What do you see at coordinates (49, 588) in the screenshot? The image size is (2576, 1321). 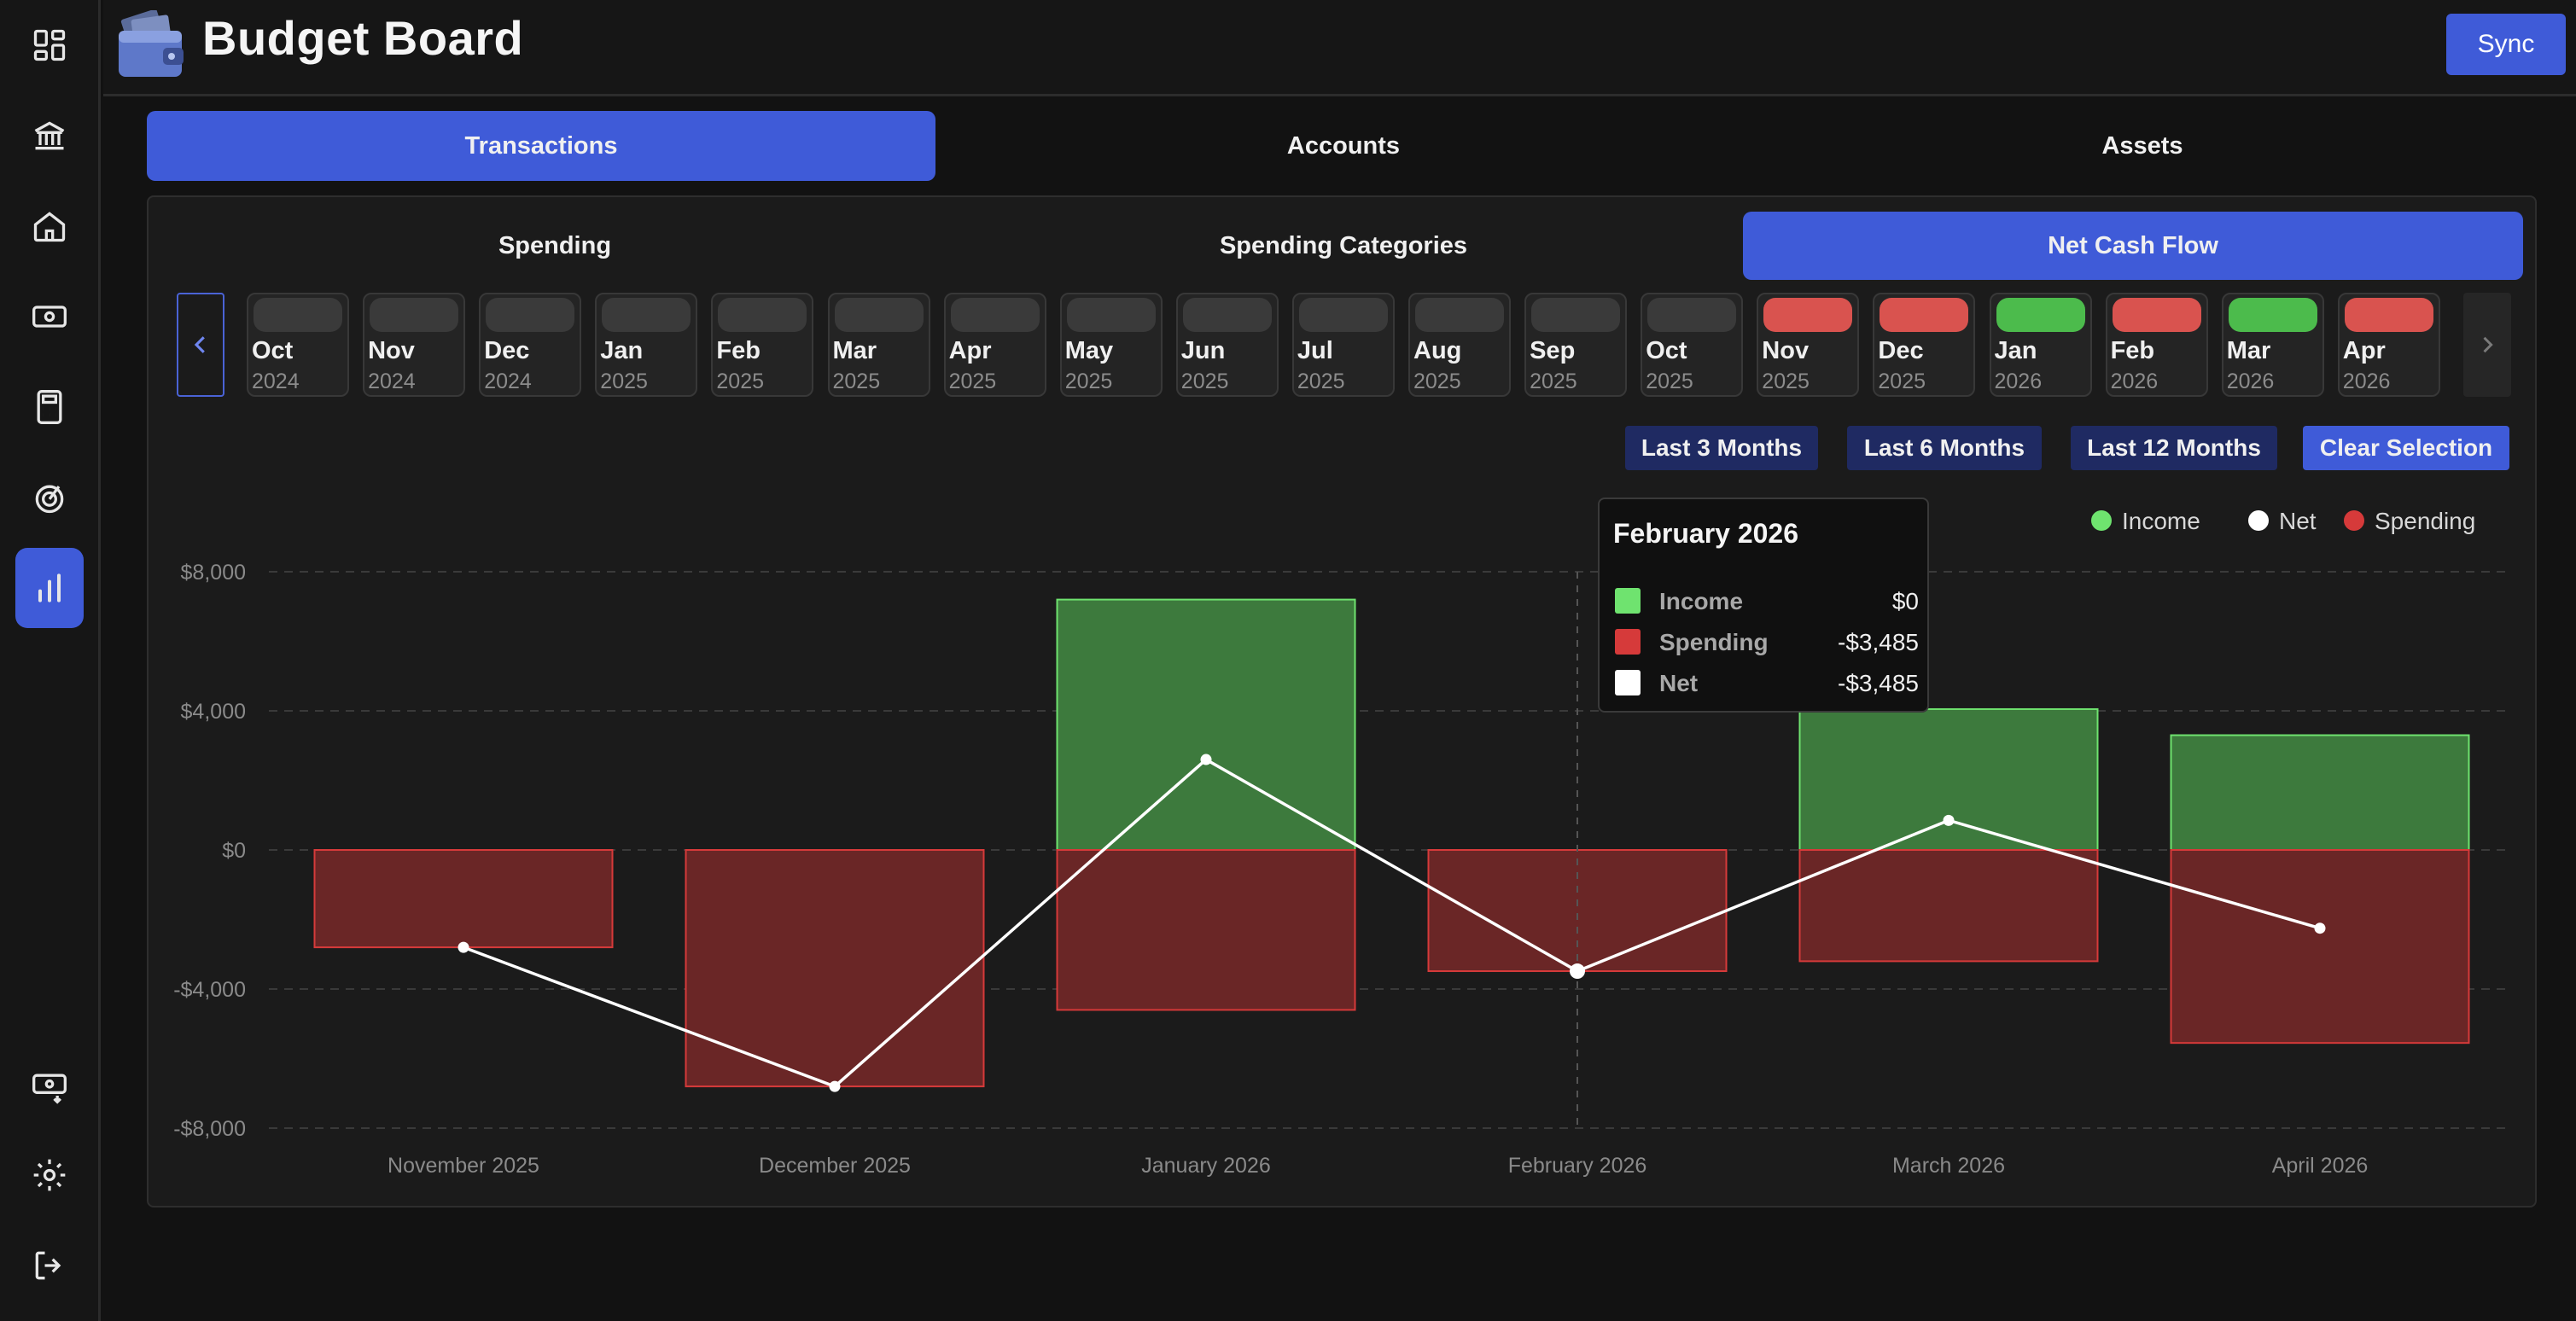 I see `chart-icon` at bounding box center [49, 588].